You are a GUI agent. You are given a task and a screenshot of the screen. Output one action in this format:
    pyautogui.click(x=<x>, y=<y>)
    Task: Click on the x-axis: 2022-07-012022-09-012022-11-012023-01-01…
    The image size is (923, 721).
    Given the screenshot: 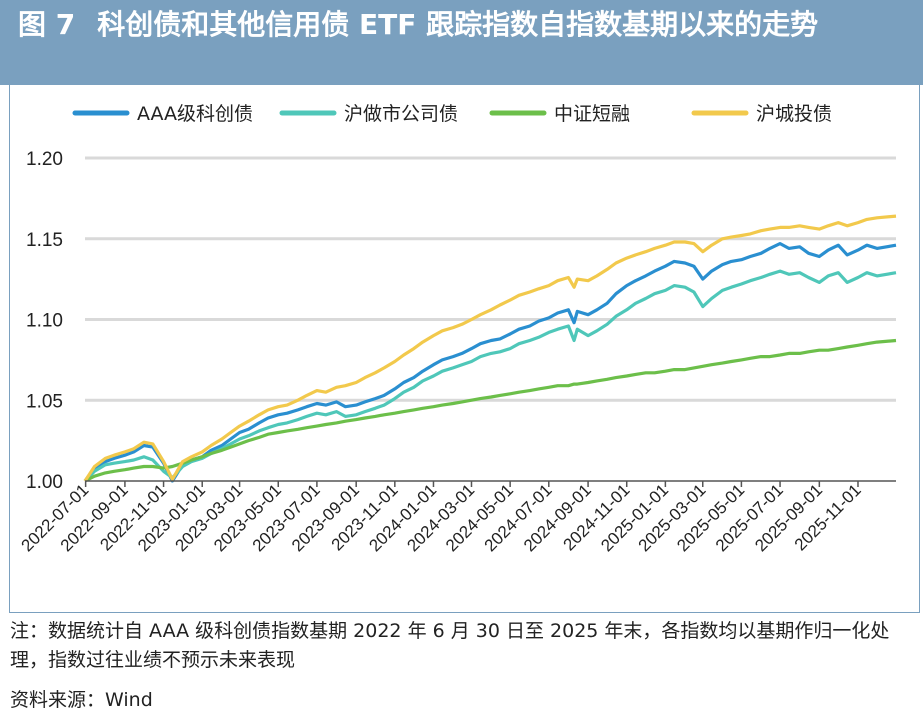 What is the action you would take?
    pyautogui.click(x=457, y=517)
    